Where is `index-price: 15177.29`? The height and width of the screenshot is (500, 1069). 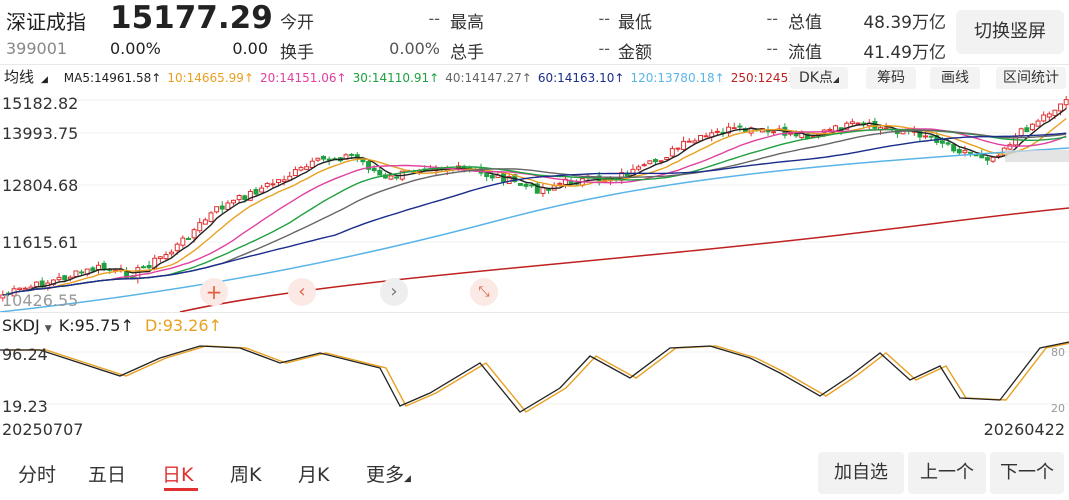
index-price: 15177.29 is located at coordinates (191, 18).